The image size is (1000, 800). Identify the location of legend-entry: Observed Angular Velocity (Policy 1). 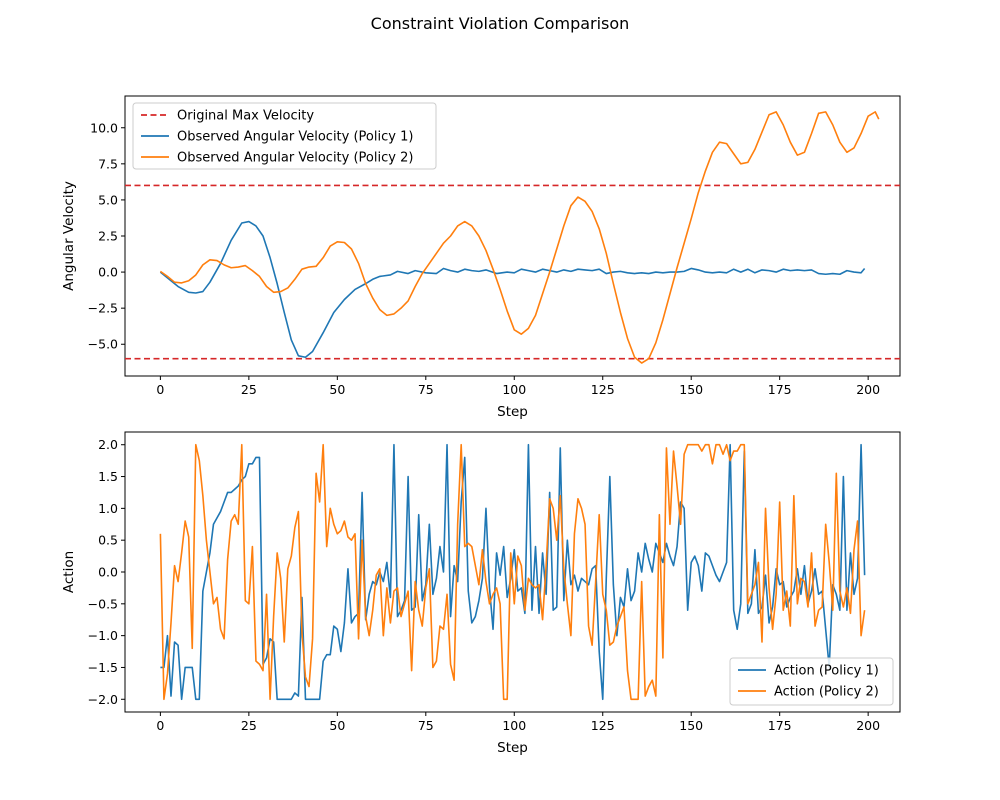
(295, 137).